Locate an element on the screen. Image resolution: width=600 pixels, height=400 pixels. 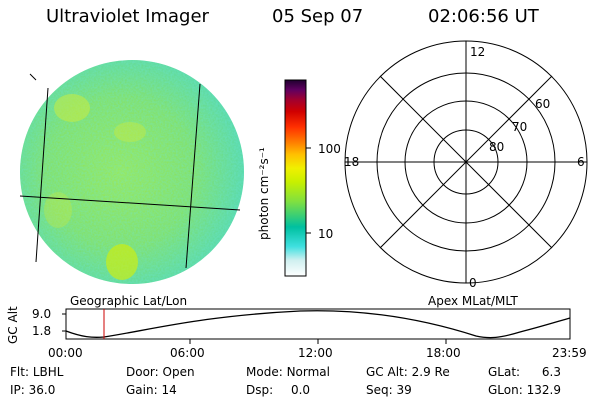
colorbar is located at coordinates (297, 178).